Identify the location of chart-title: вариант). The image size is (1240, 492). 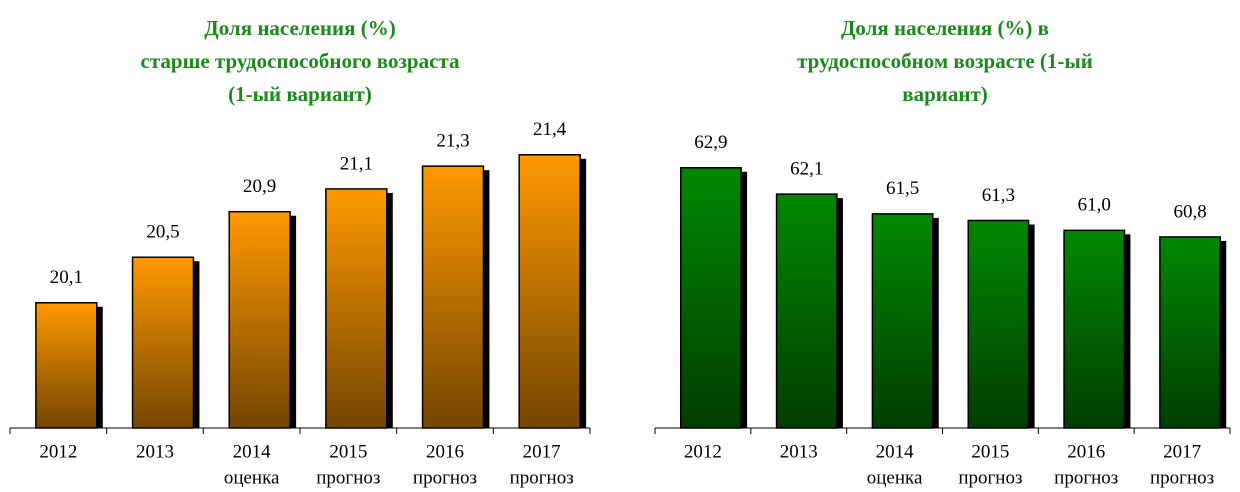
(945, 94).